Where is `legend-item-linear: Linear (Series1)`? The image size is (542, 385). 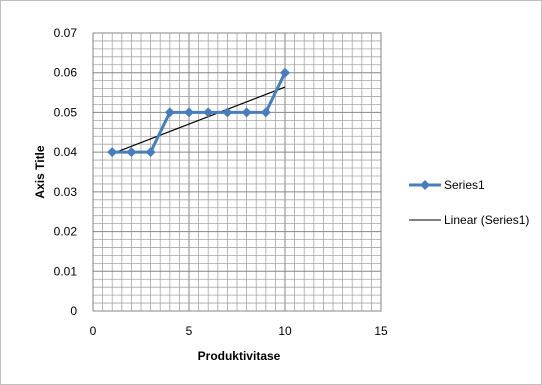
legend-item-linear: Linear (Series1) is located at coordinates (469, 220).